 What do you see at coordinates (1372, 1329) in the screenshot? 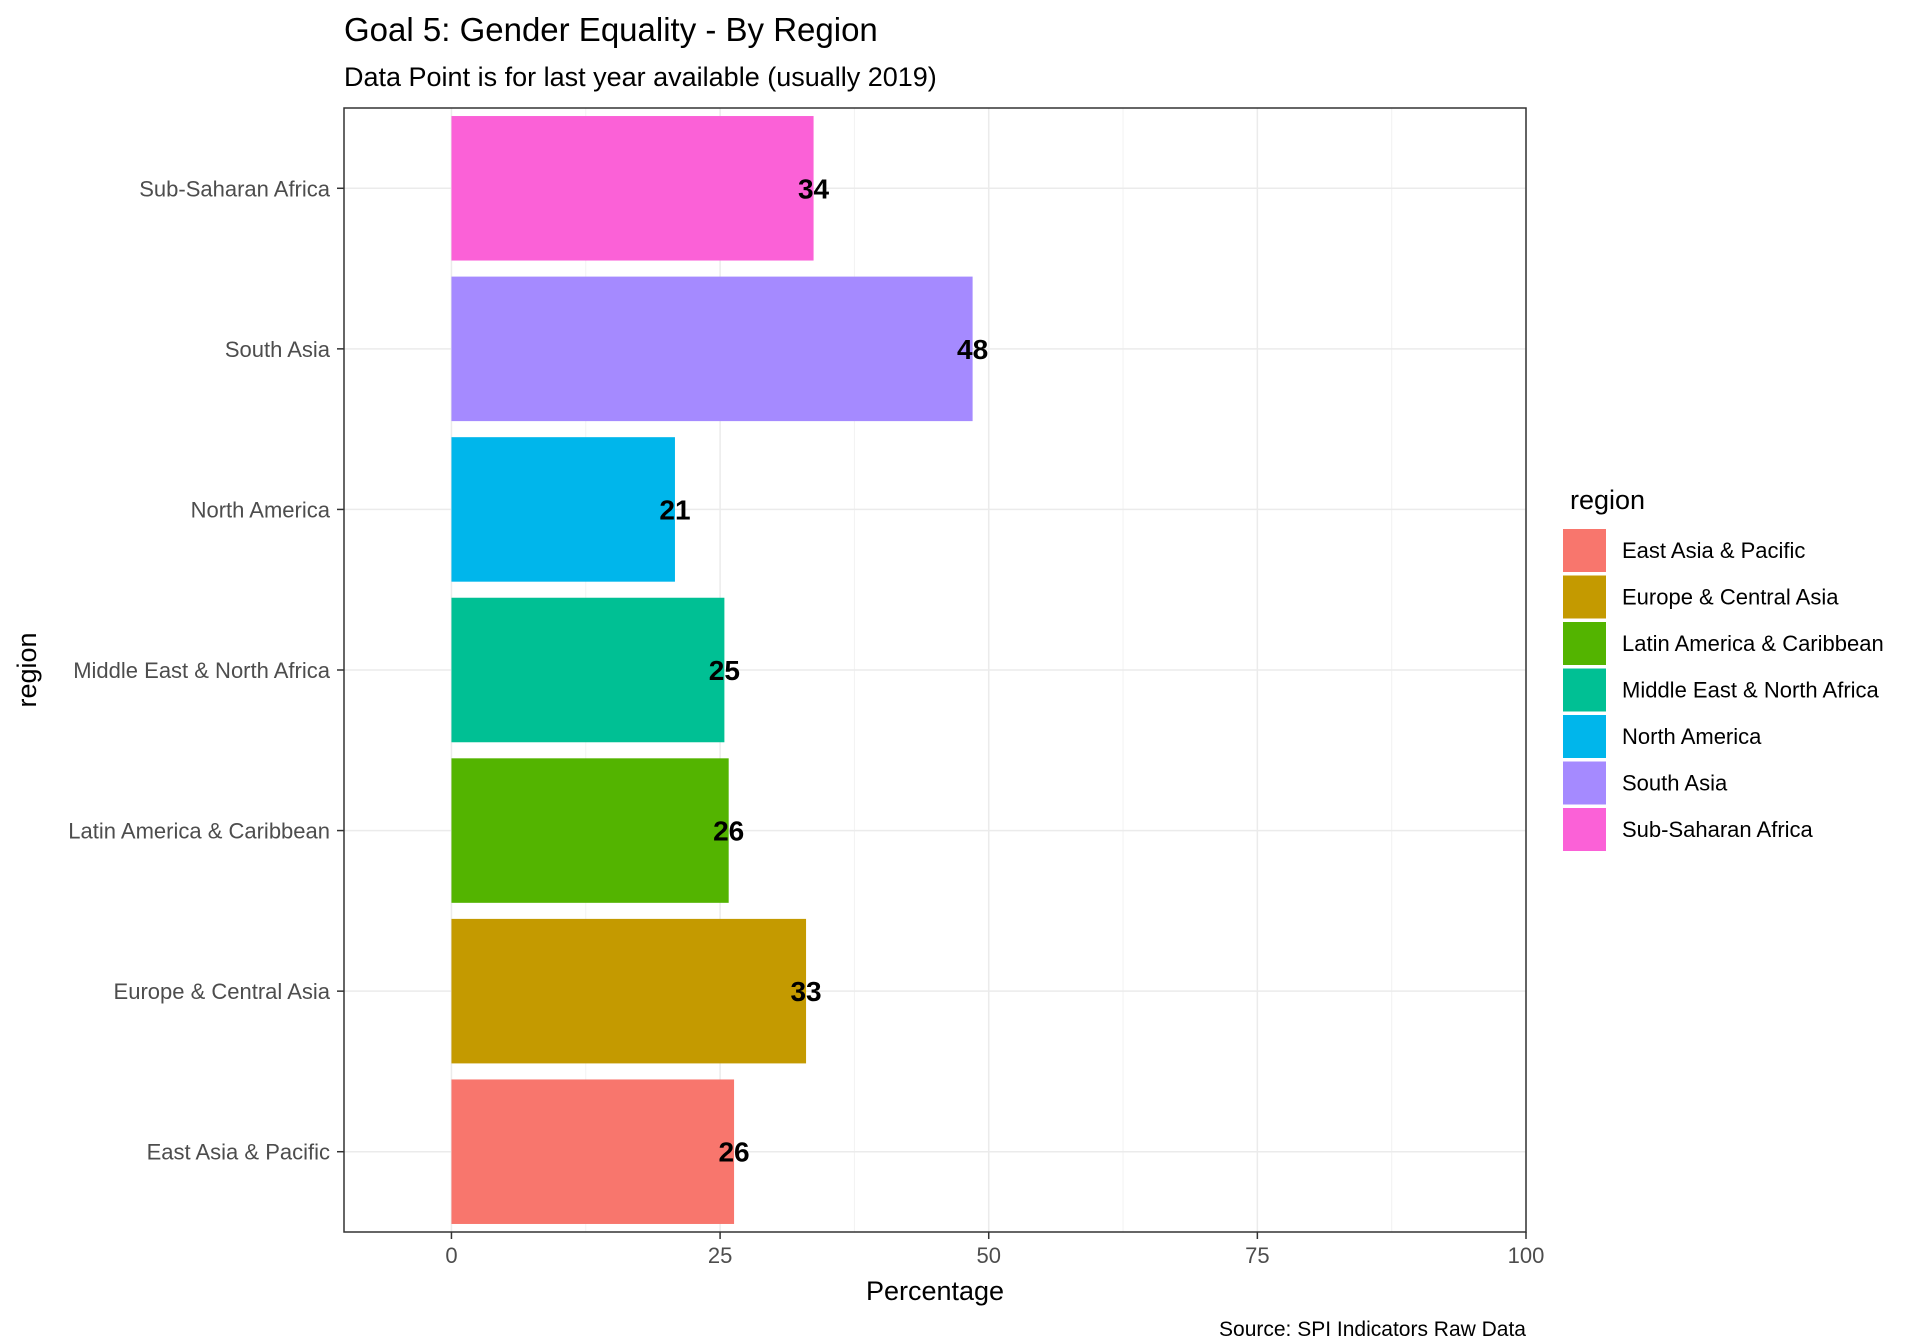
I see `chart-caption: Source: SPI Indicators Raw Data` at bounding box center [1372, 1329].